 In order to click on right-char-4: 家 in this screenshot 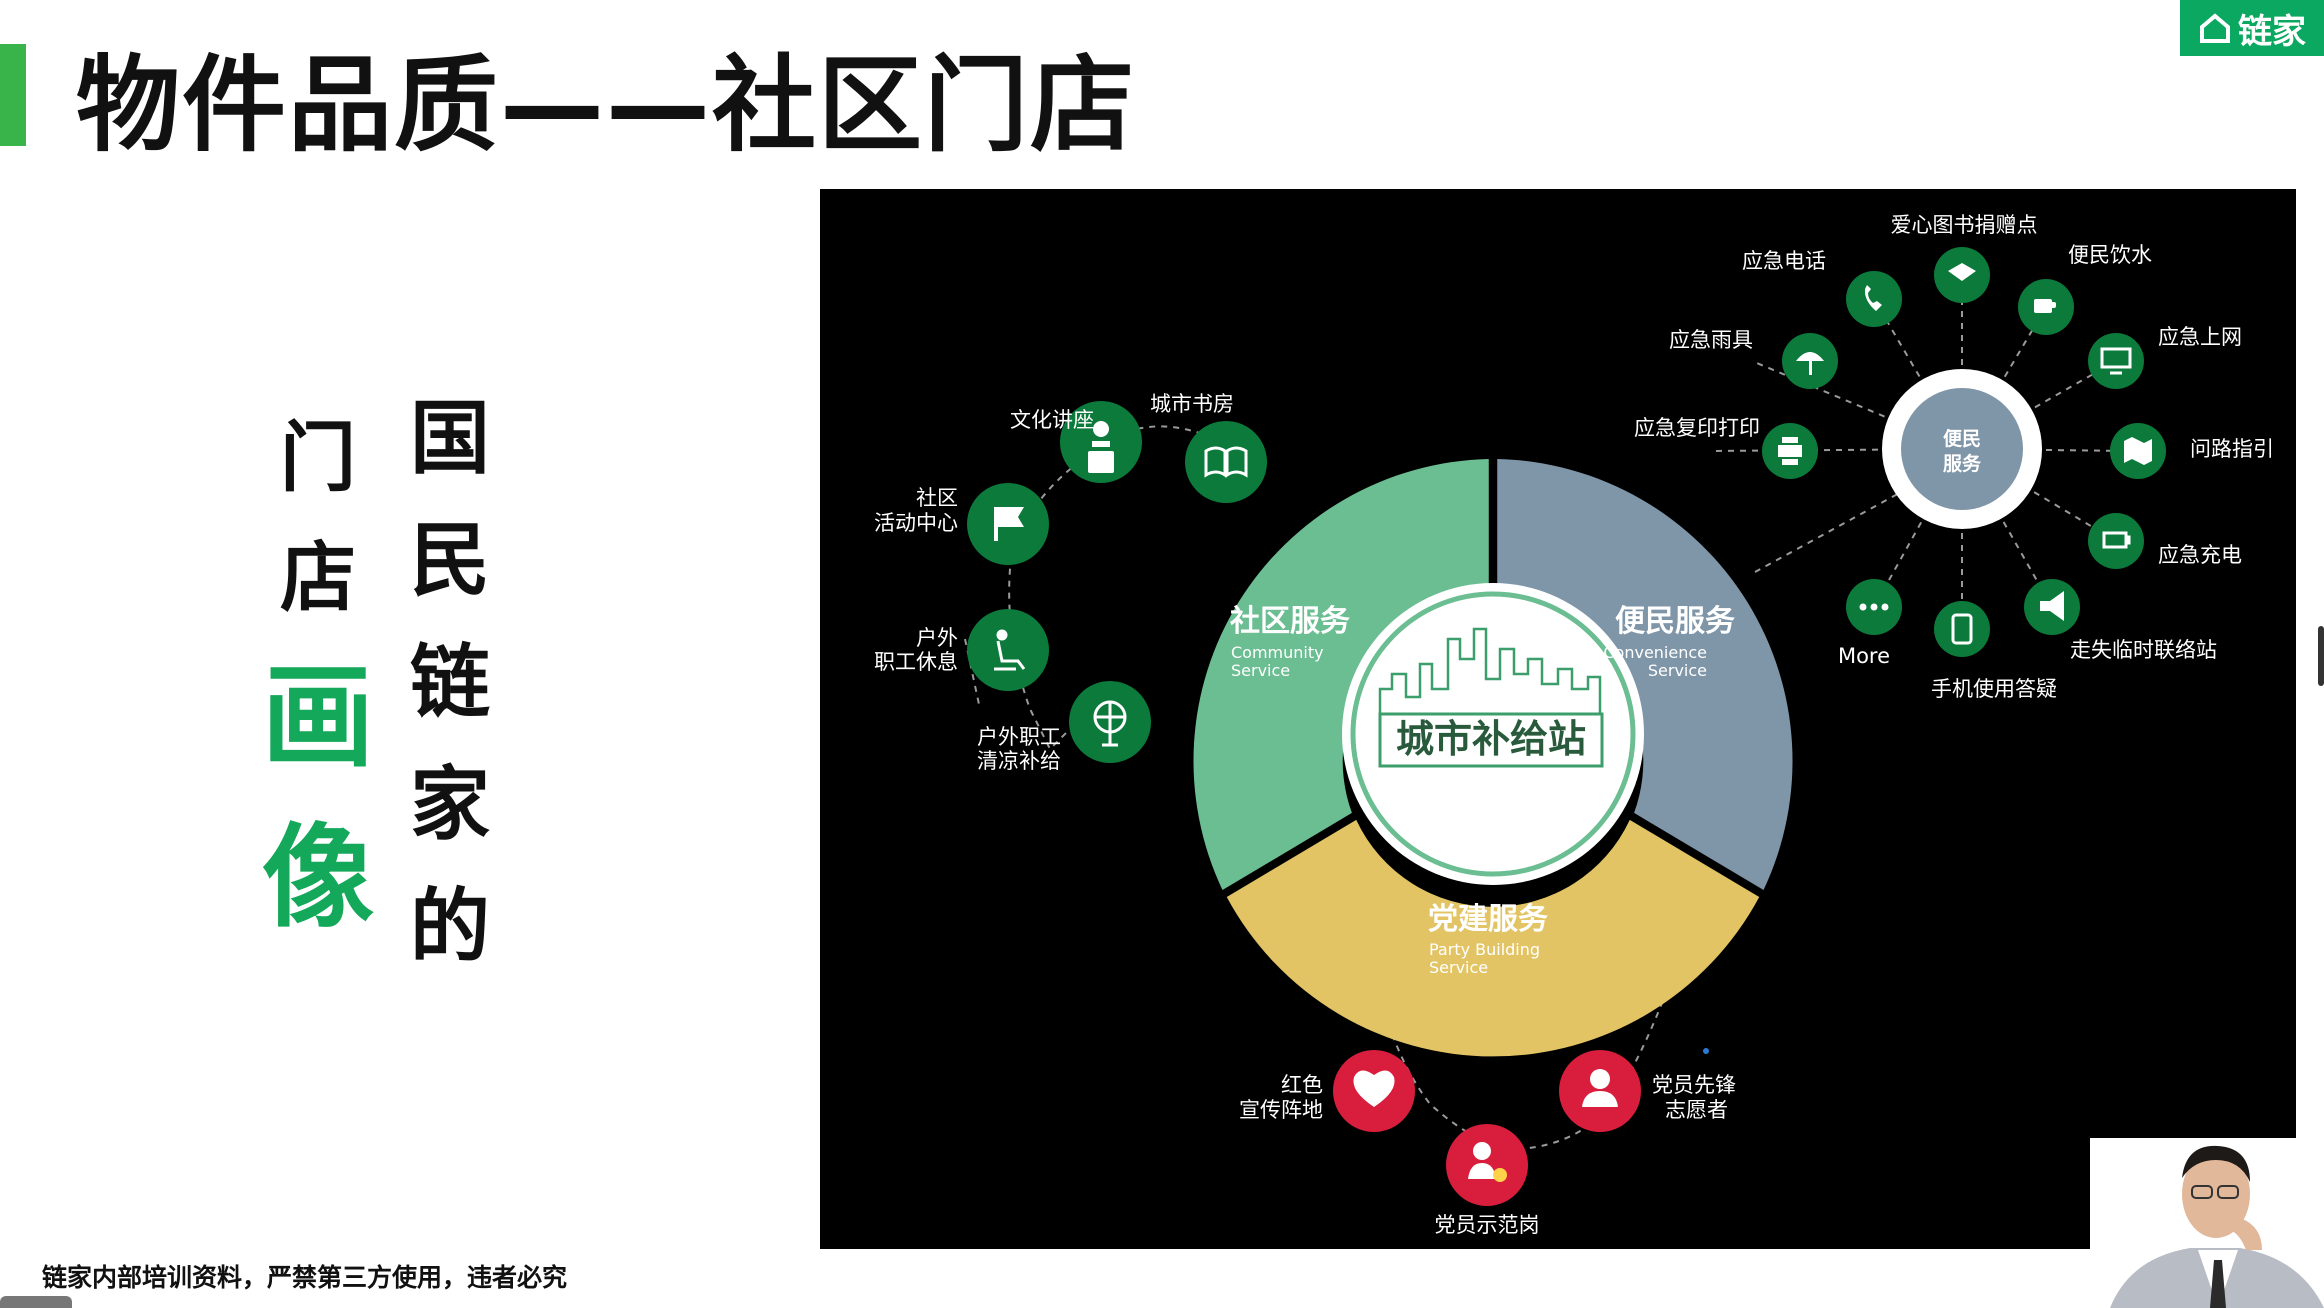, I will do `click(450, 804)`.